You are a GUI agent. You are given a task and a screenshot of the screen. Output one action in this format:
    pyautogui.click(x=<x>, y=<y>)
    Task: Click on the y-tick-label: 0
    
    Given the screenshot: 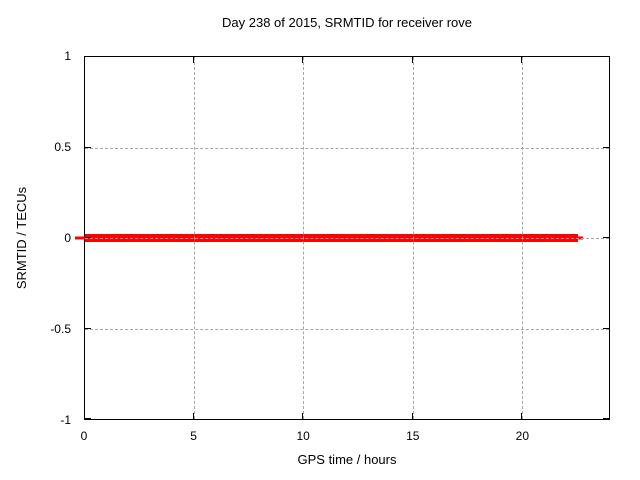 What is the action you would take?
    pyautogui.click(x=67, y=238)
    